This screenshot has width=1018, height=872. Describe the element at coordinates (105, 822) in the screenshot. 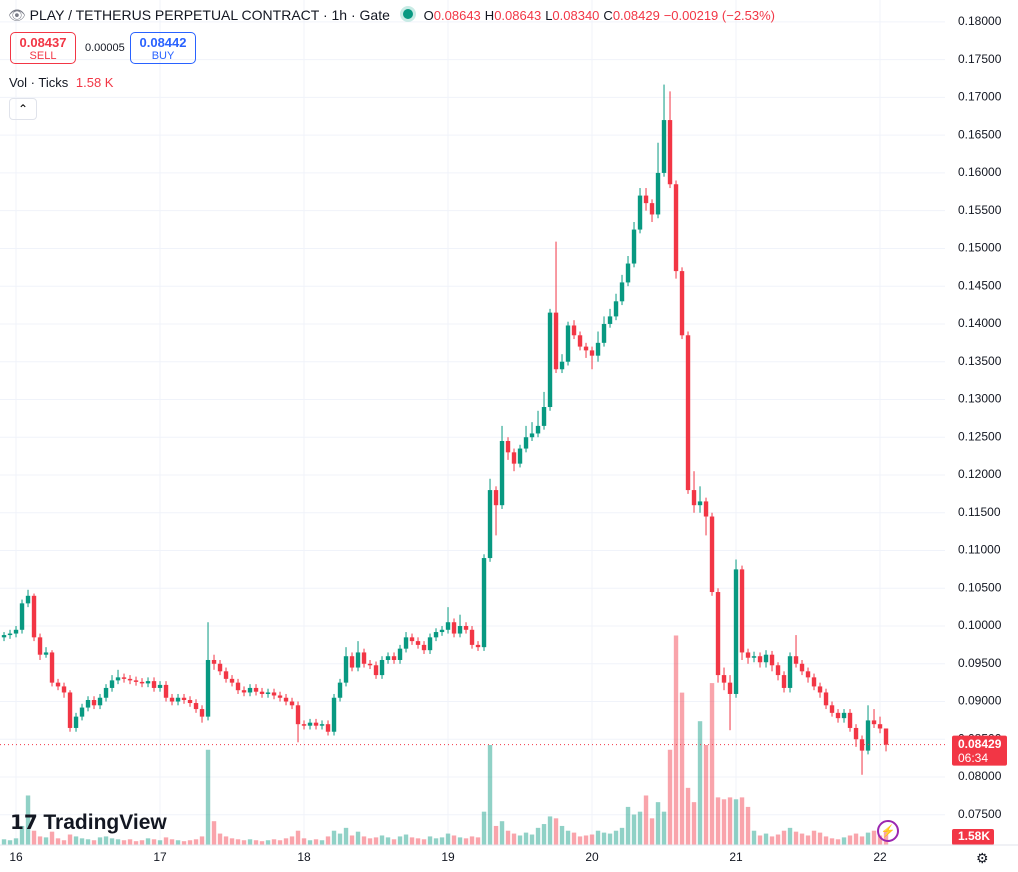

I see `brand-text: TradingView` at that location.